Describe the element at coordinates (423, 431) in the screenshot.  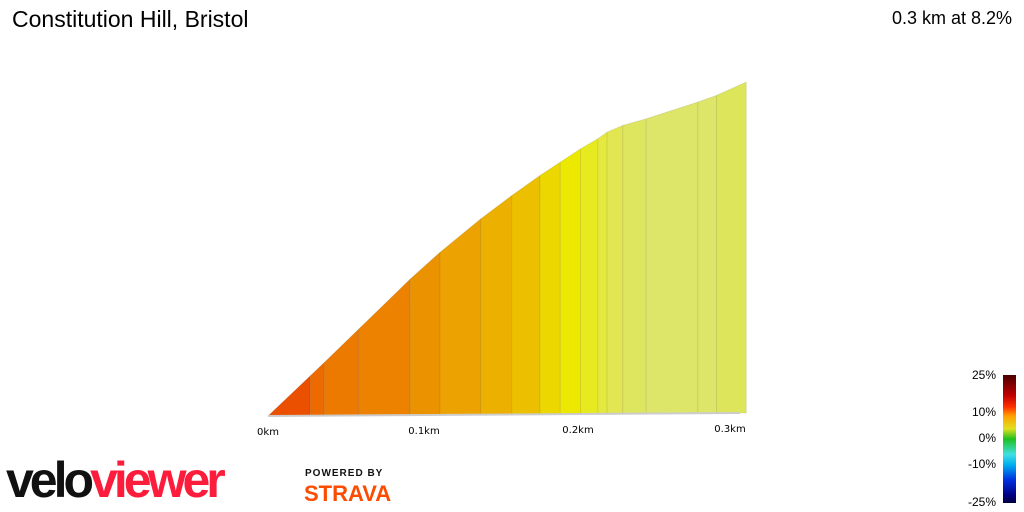
I see `x-tick-label: 0.1km` at that location.